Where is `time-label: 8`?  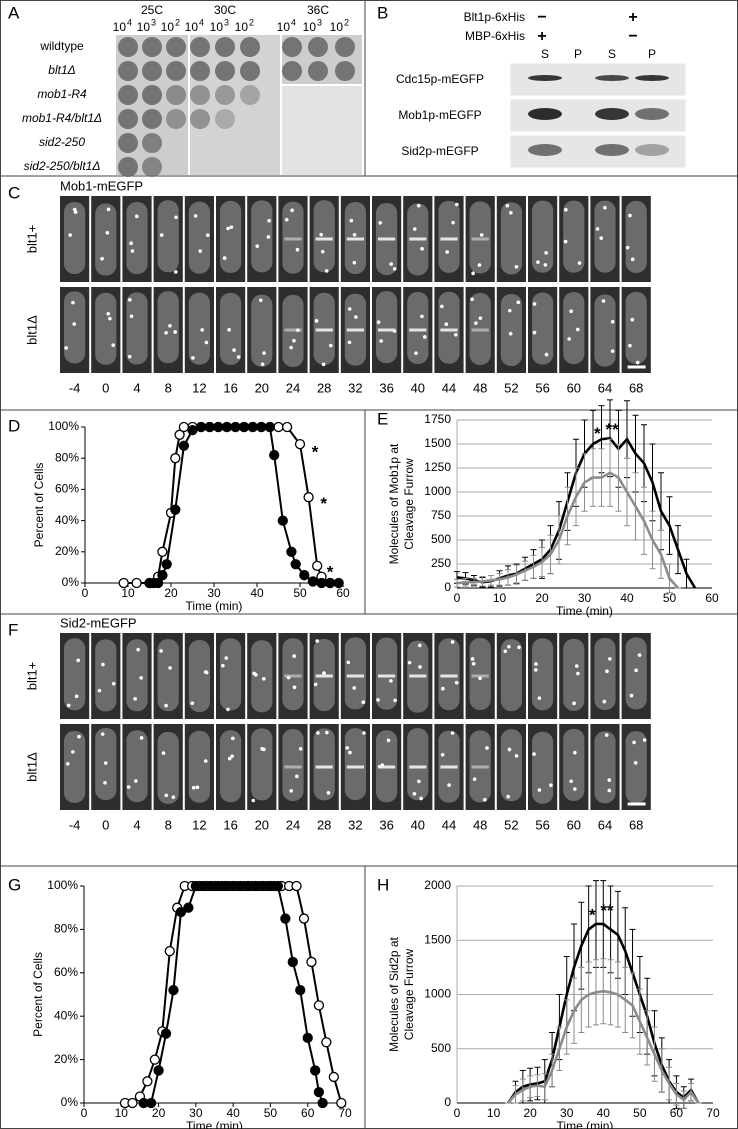 time-label: 8 is located at coordinates (168, 387).